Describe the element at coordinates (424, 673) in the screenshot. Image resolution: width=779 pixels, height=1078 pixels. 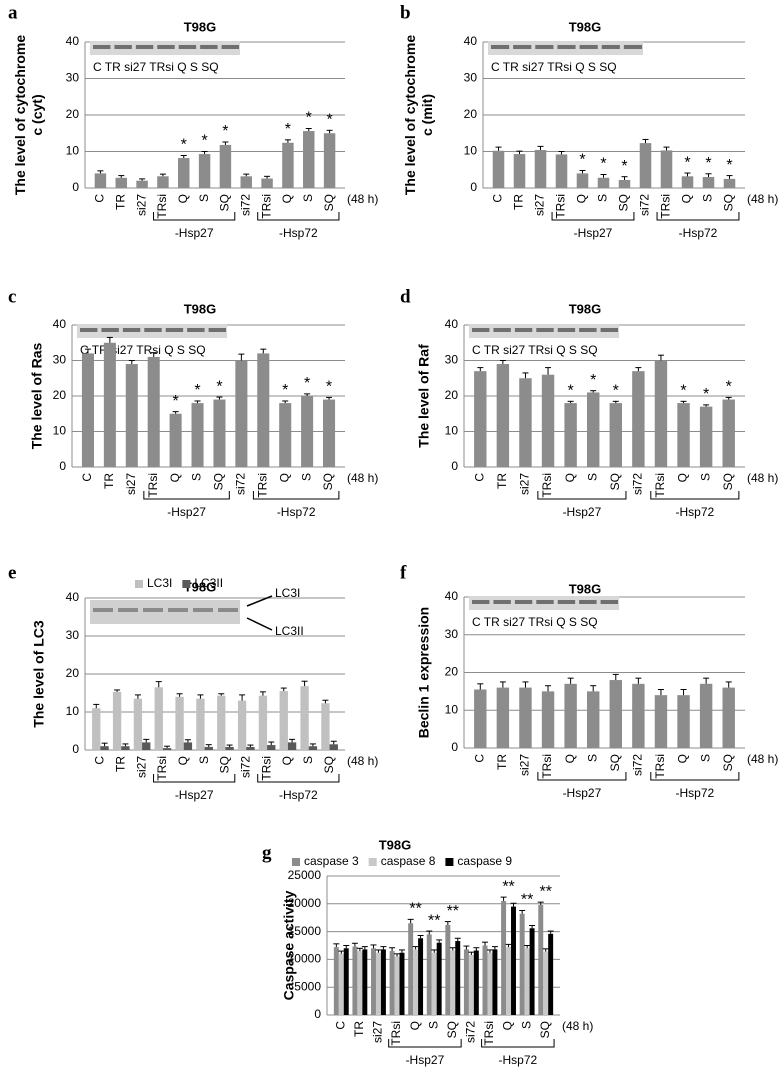
I see `y-axis-label: Beclin 1 expression` at that location.